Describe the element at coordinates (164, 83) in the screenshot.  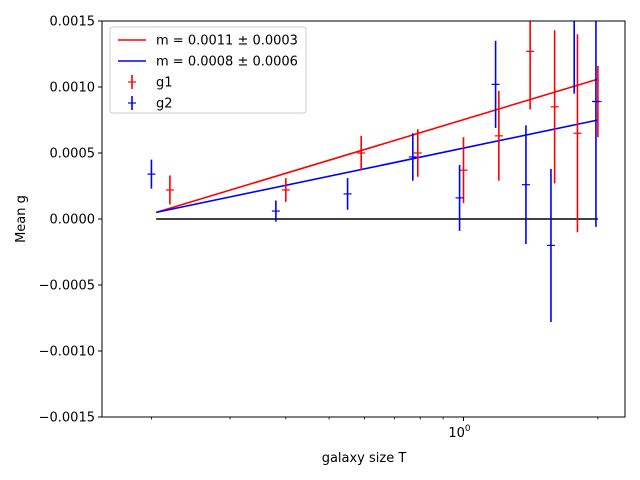
I see `legend-data-label-g1: g1` at that location.